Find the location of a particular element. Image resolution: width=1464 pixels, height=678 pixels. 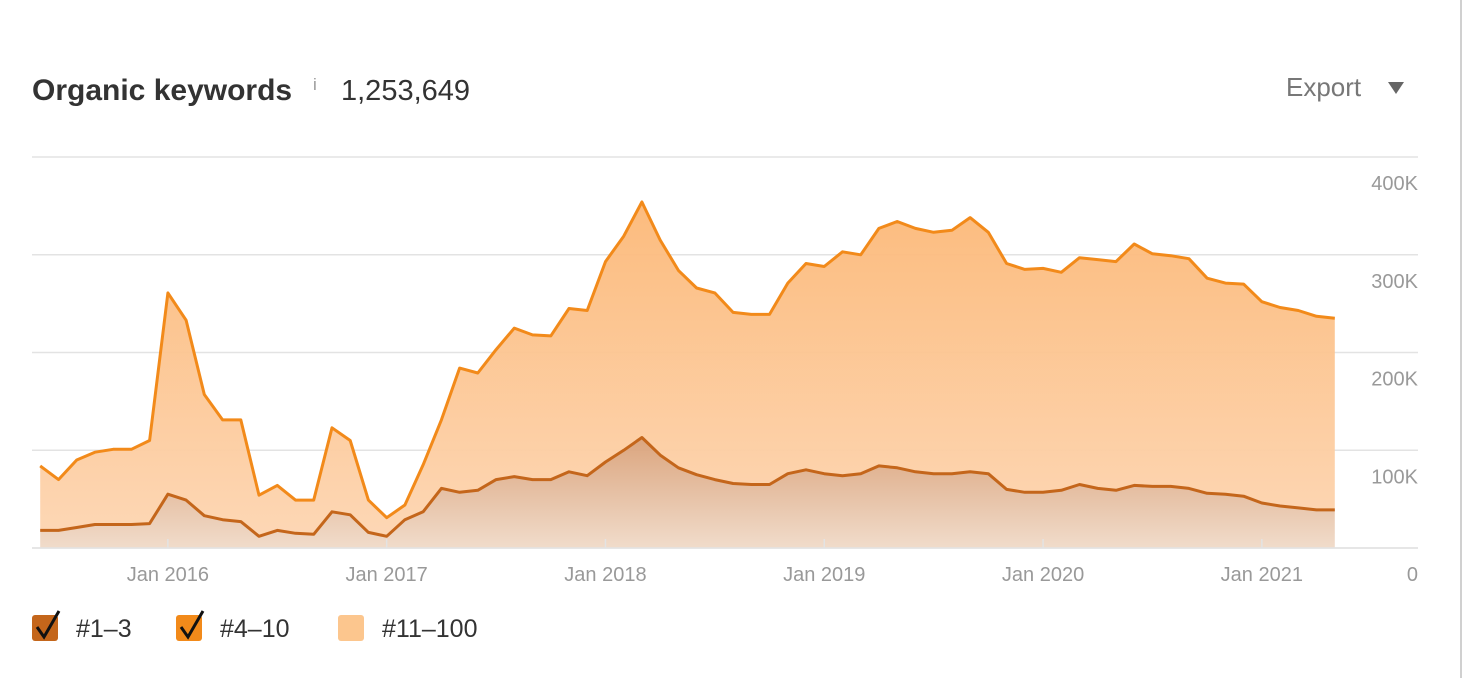

info-icon: i is located at coordinates (315, 84).